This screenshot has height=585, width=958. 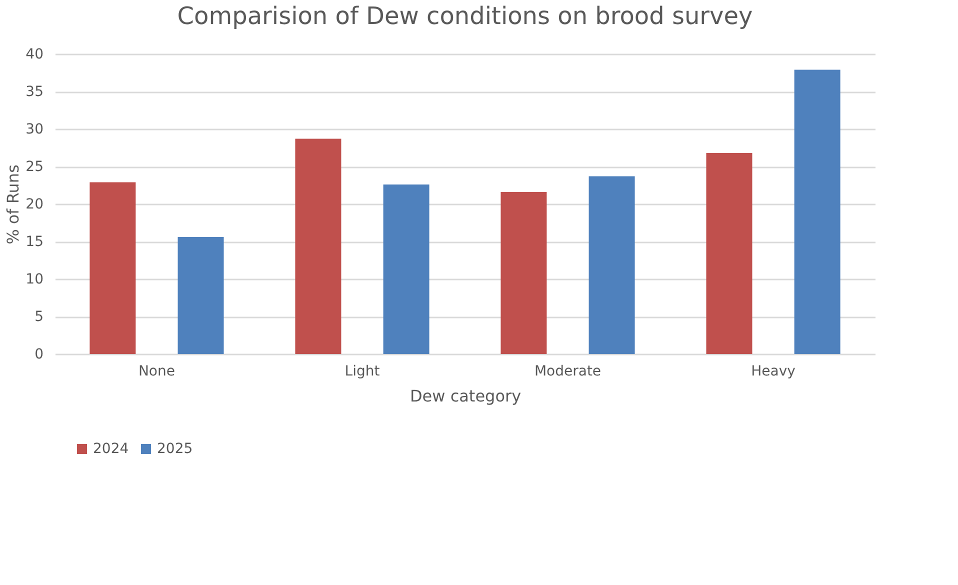 I want to click on y-axis-title: % of Runs, so click(x=13, y=204).